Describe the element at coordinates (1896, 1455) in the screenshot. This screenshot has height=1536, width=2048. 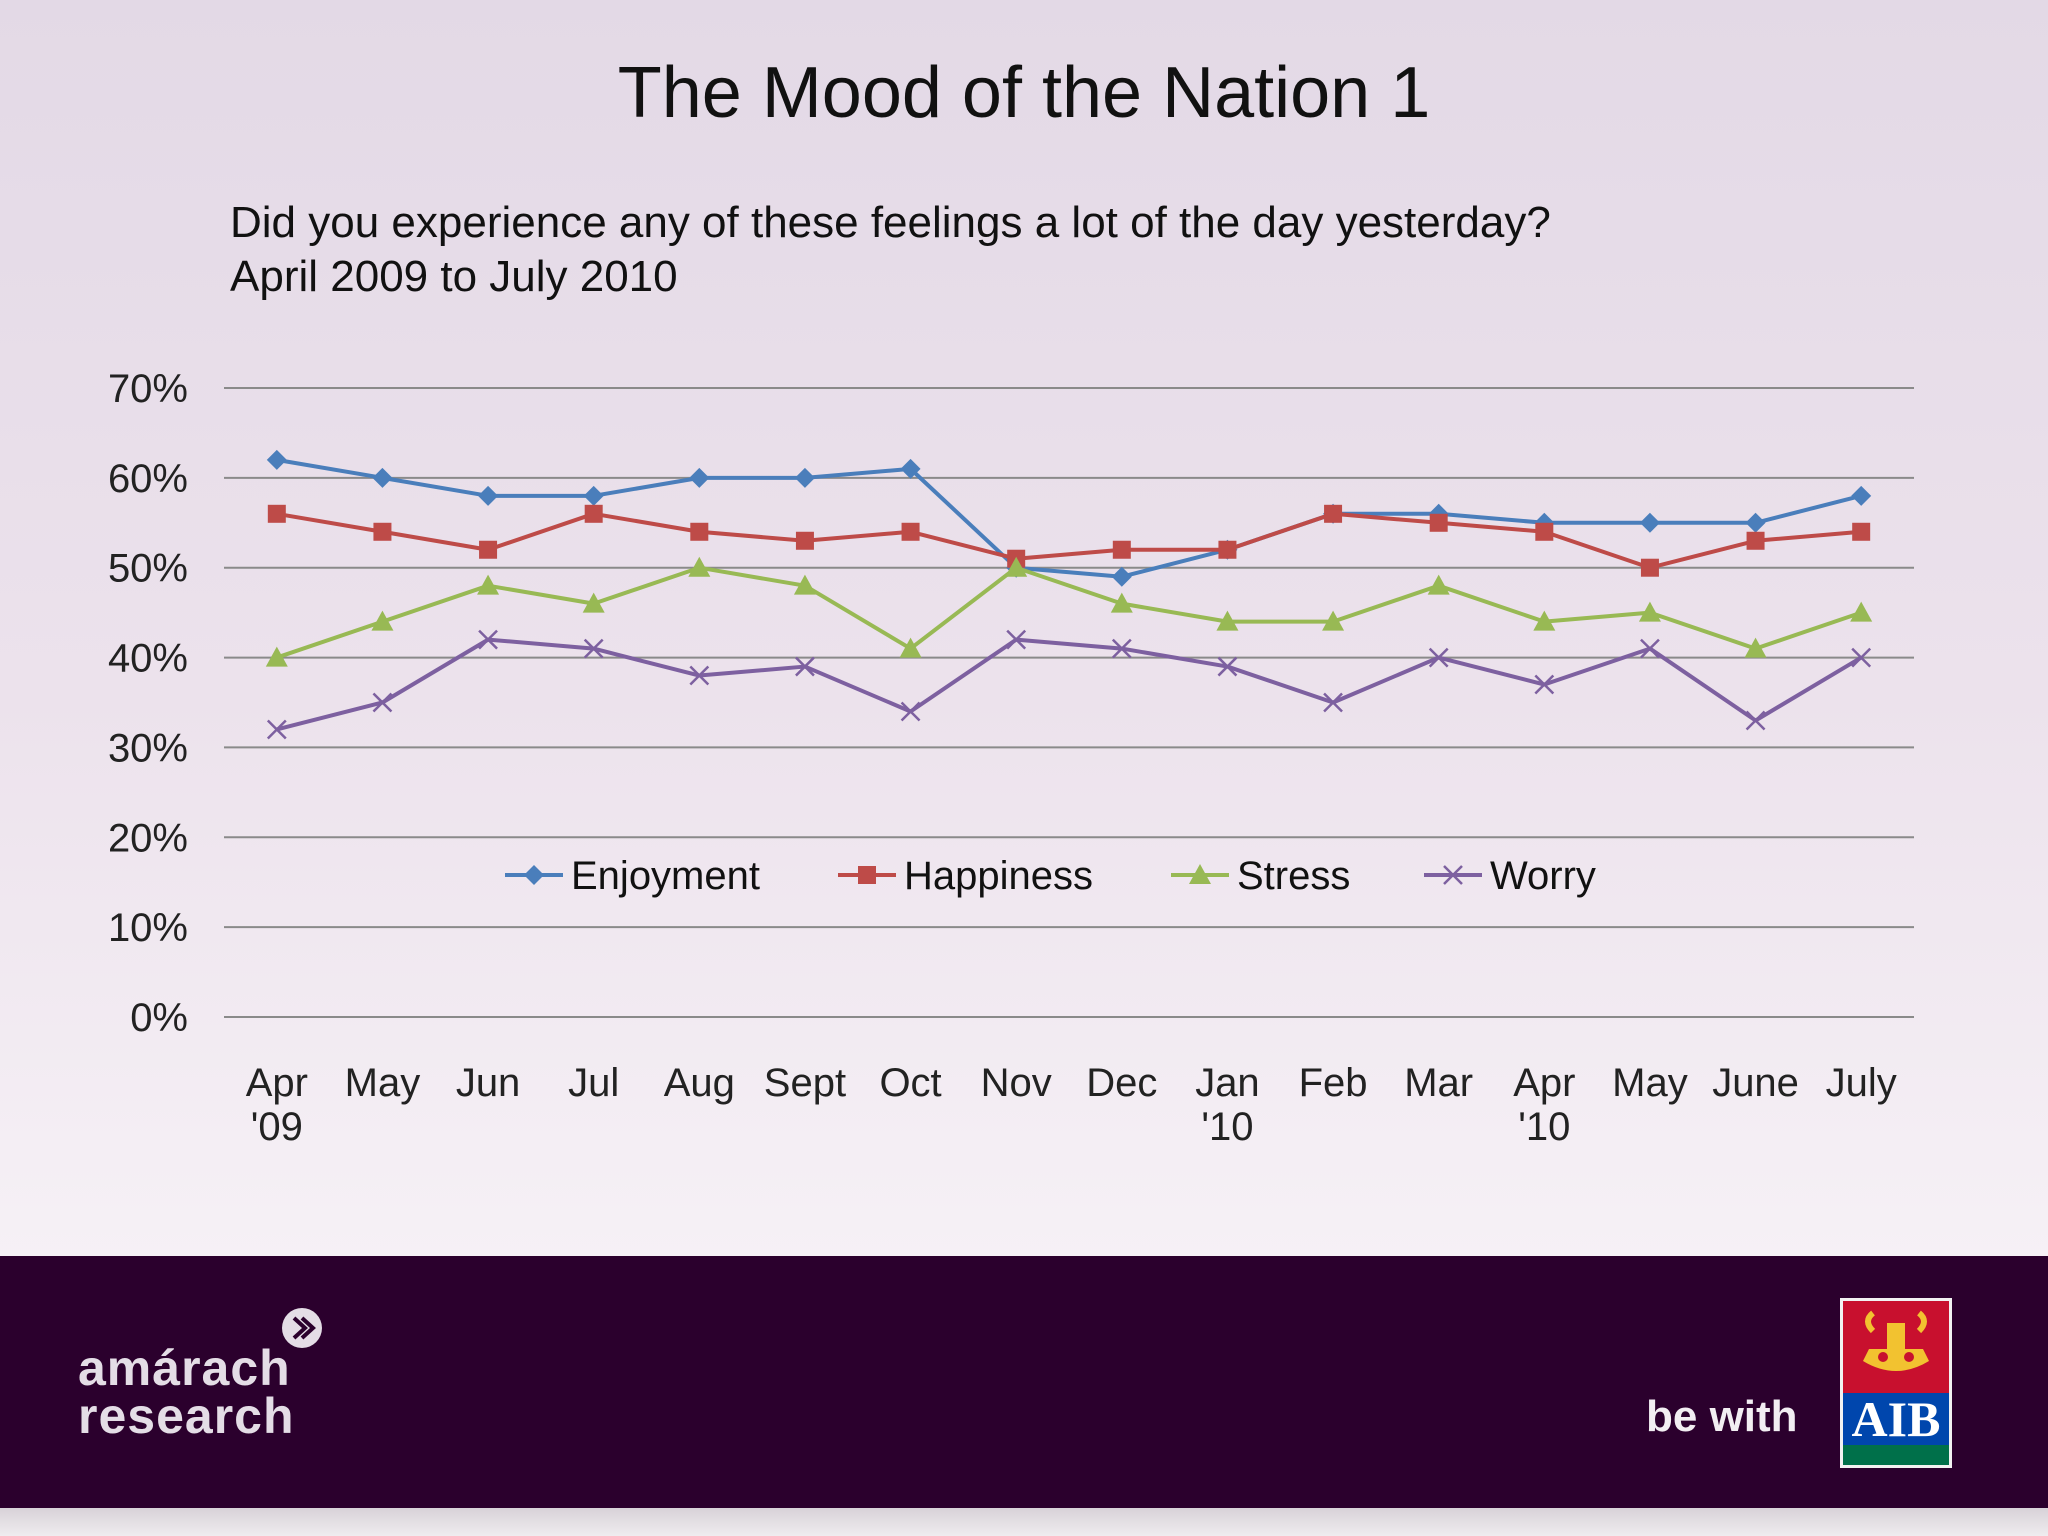
I see `aib-green-band` at that location.